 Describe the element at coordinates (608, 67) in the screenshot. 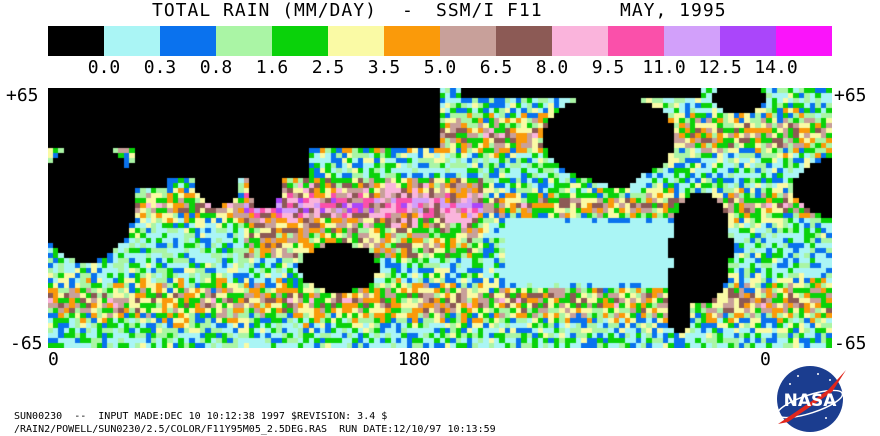

I see `legend-tick-label: 9.5` at that location.